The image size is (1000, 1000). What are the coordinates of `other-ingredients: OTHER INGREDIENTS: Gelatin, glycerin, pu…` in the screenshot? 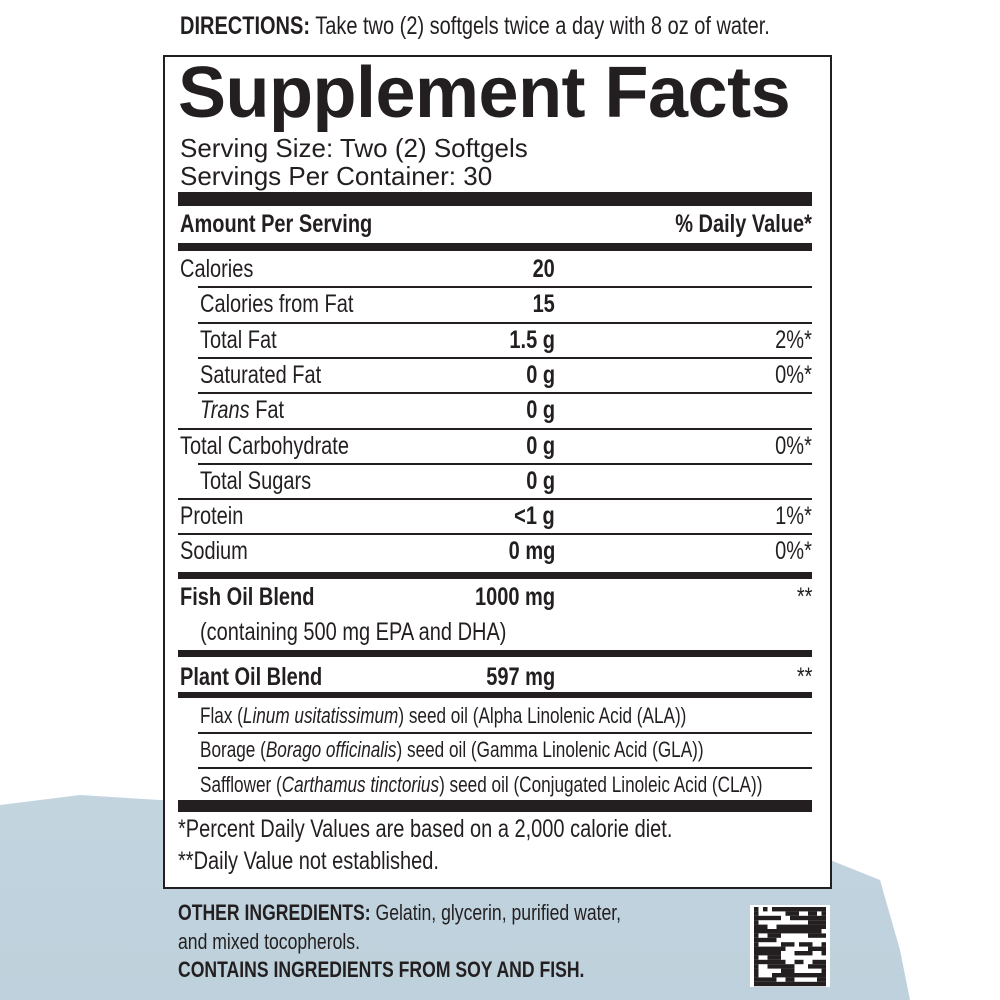 It's located at (455, 913).